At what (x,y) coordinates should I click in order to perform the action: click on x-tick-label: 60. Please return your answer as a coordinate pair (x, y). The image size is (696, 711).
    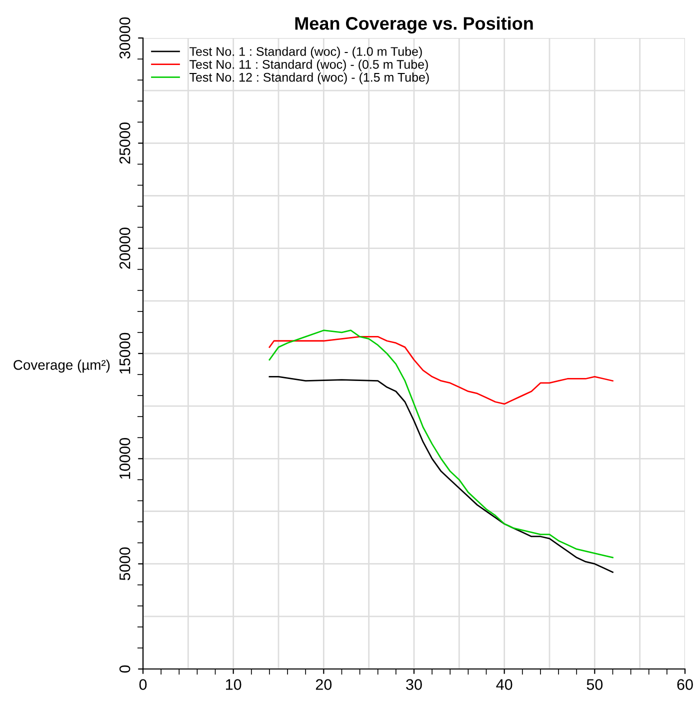
    Looking at the image, I should click on (685, 684).